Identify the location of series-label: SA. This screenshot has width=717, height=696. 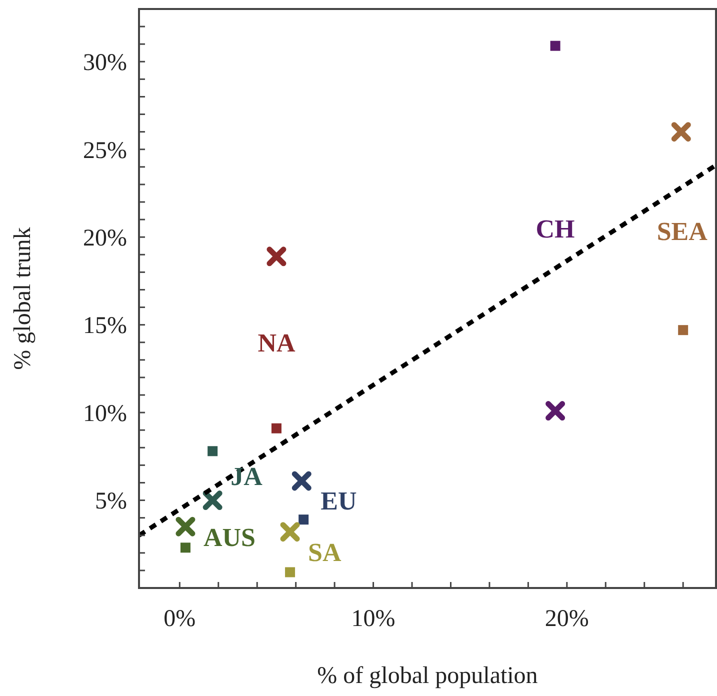
(325, 553).